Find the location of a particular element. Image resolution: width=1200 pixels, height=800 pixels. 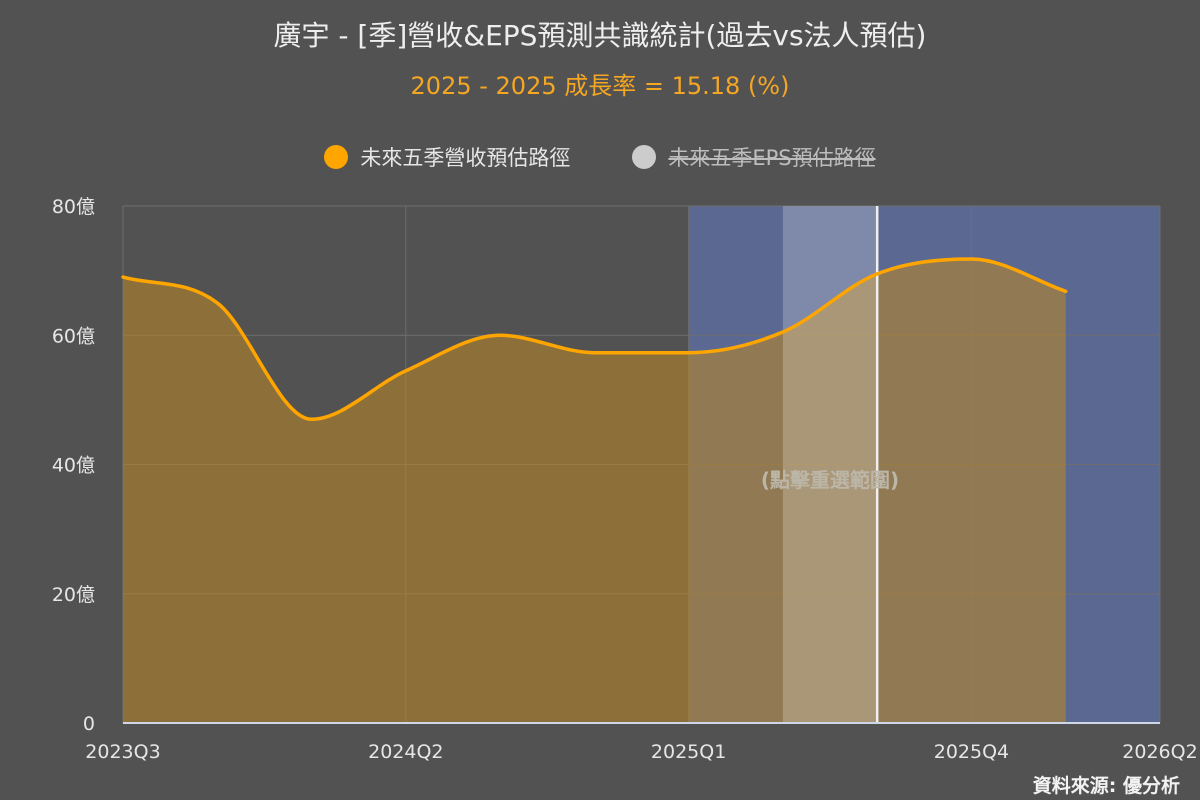

legend-item-eps: 未來五季EPS預估路徑 is located at coordinates (754, 157).